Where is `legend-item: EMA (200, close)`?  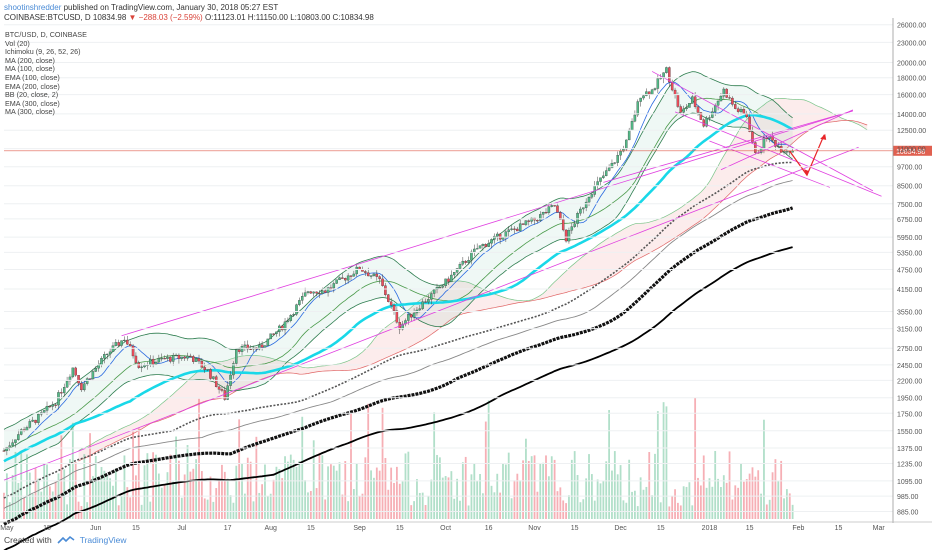
legend-item: EMA (200, close) is located at coordinates (32, 86).